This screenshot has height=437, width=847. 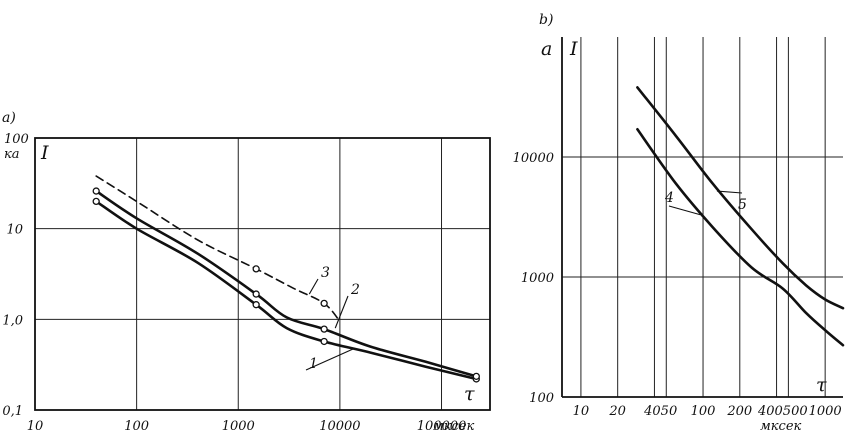 What do you see at coordinates (581, 411) in the screenshot?
I see `panel-b-x-tick-label: 10` at bounding box center [581, 411].